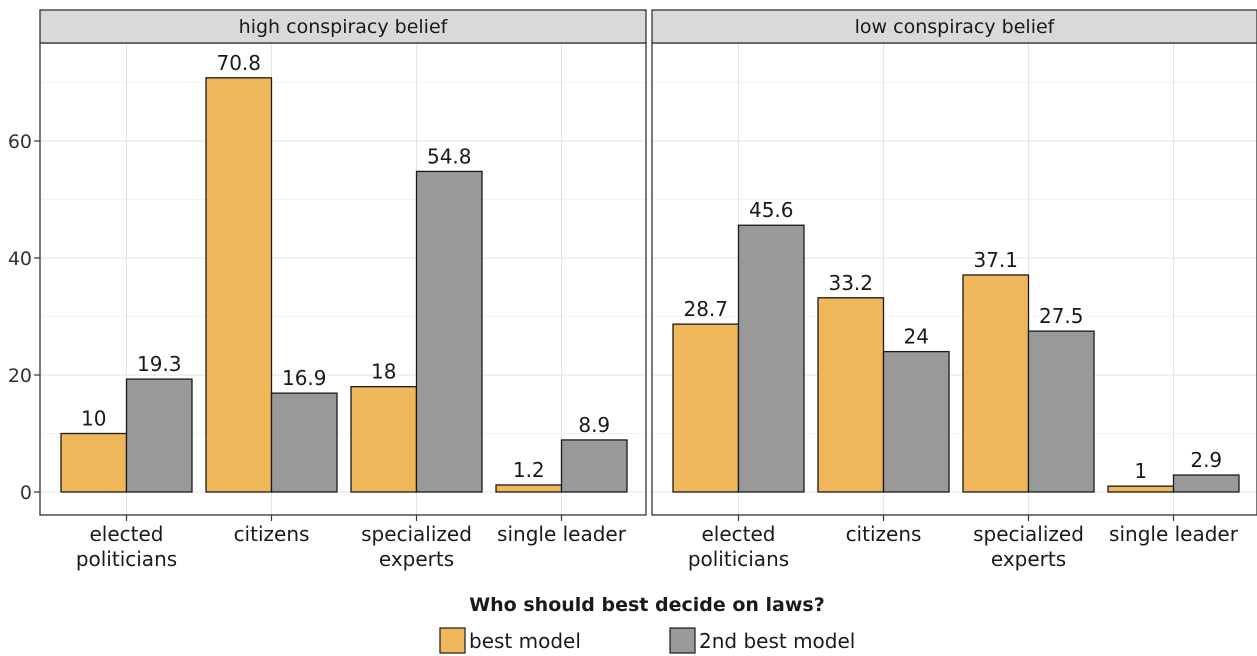 This screenshot has width=1257, height=656. I want to click on bar-value-label: 24, so click(916, 337).